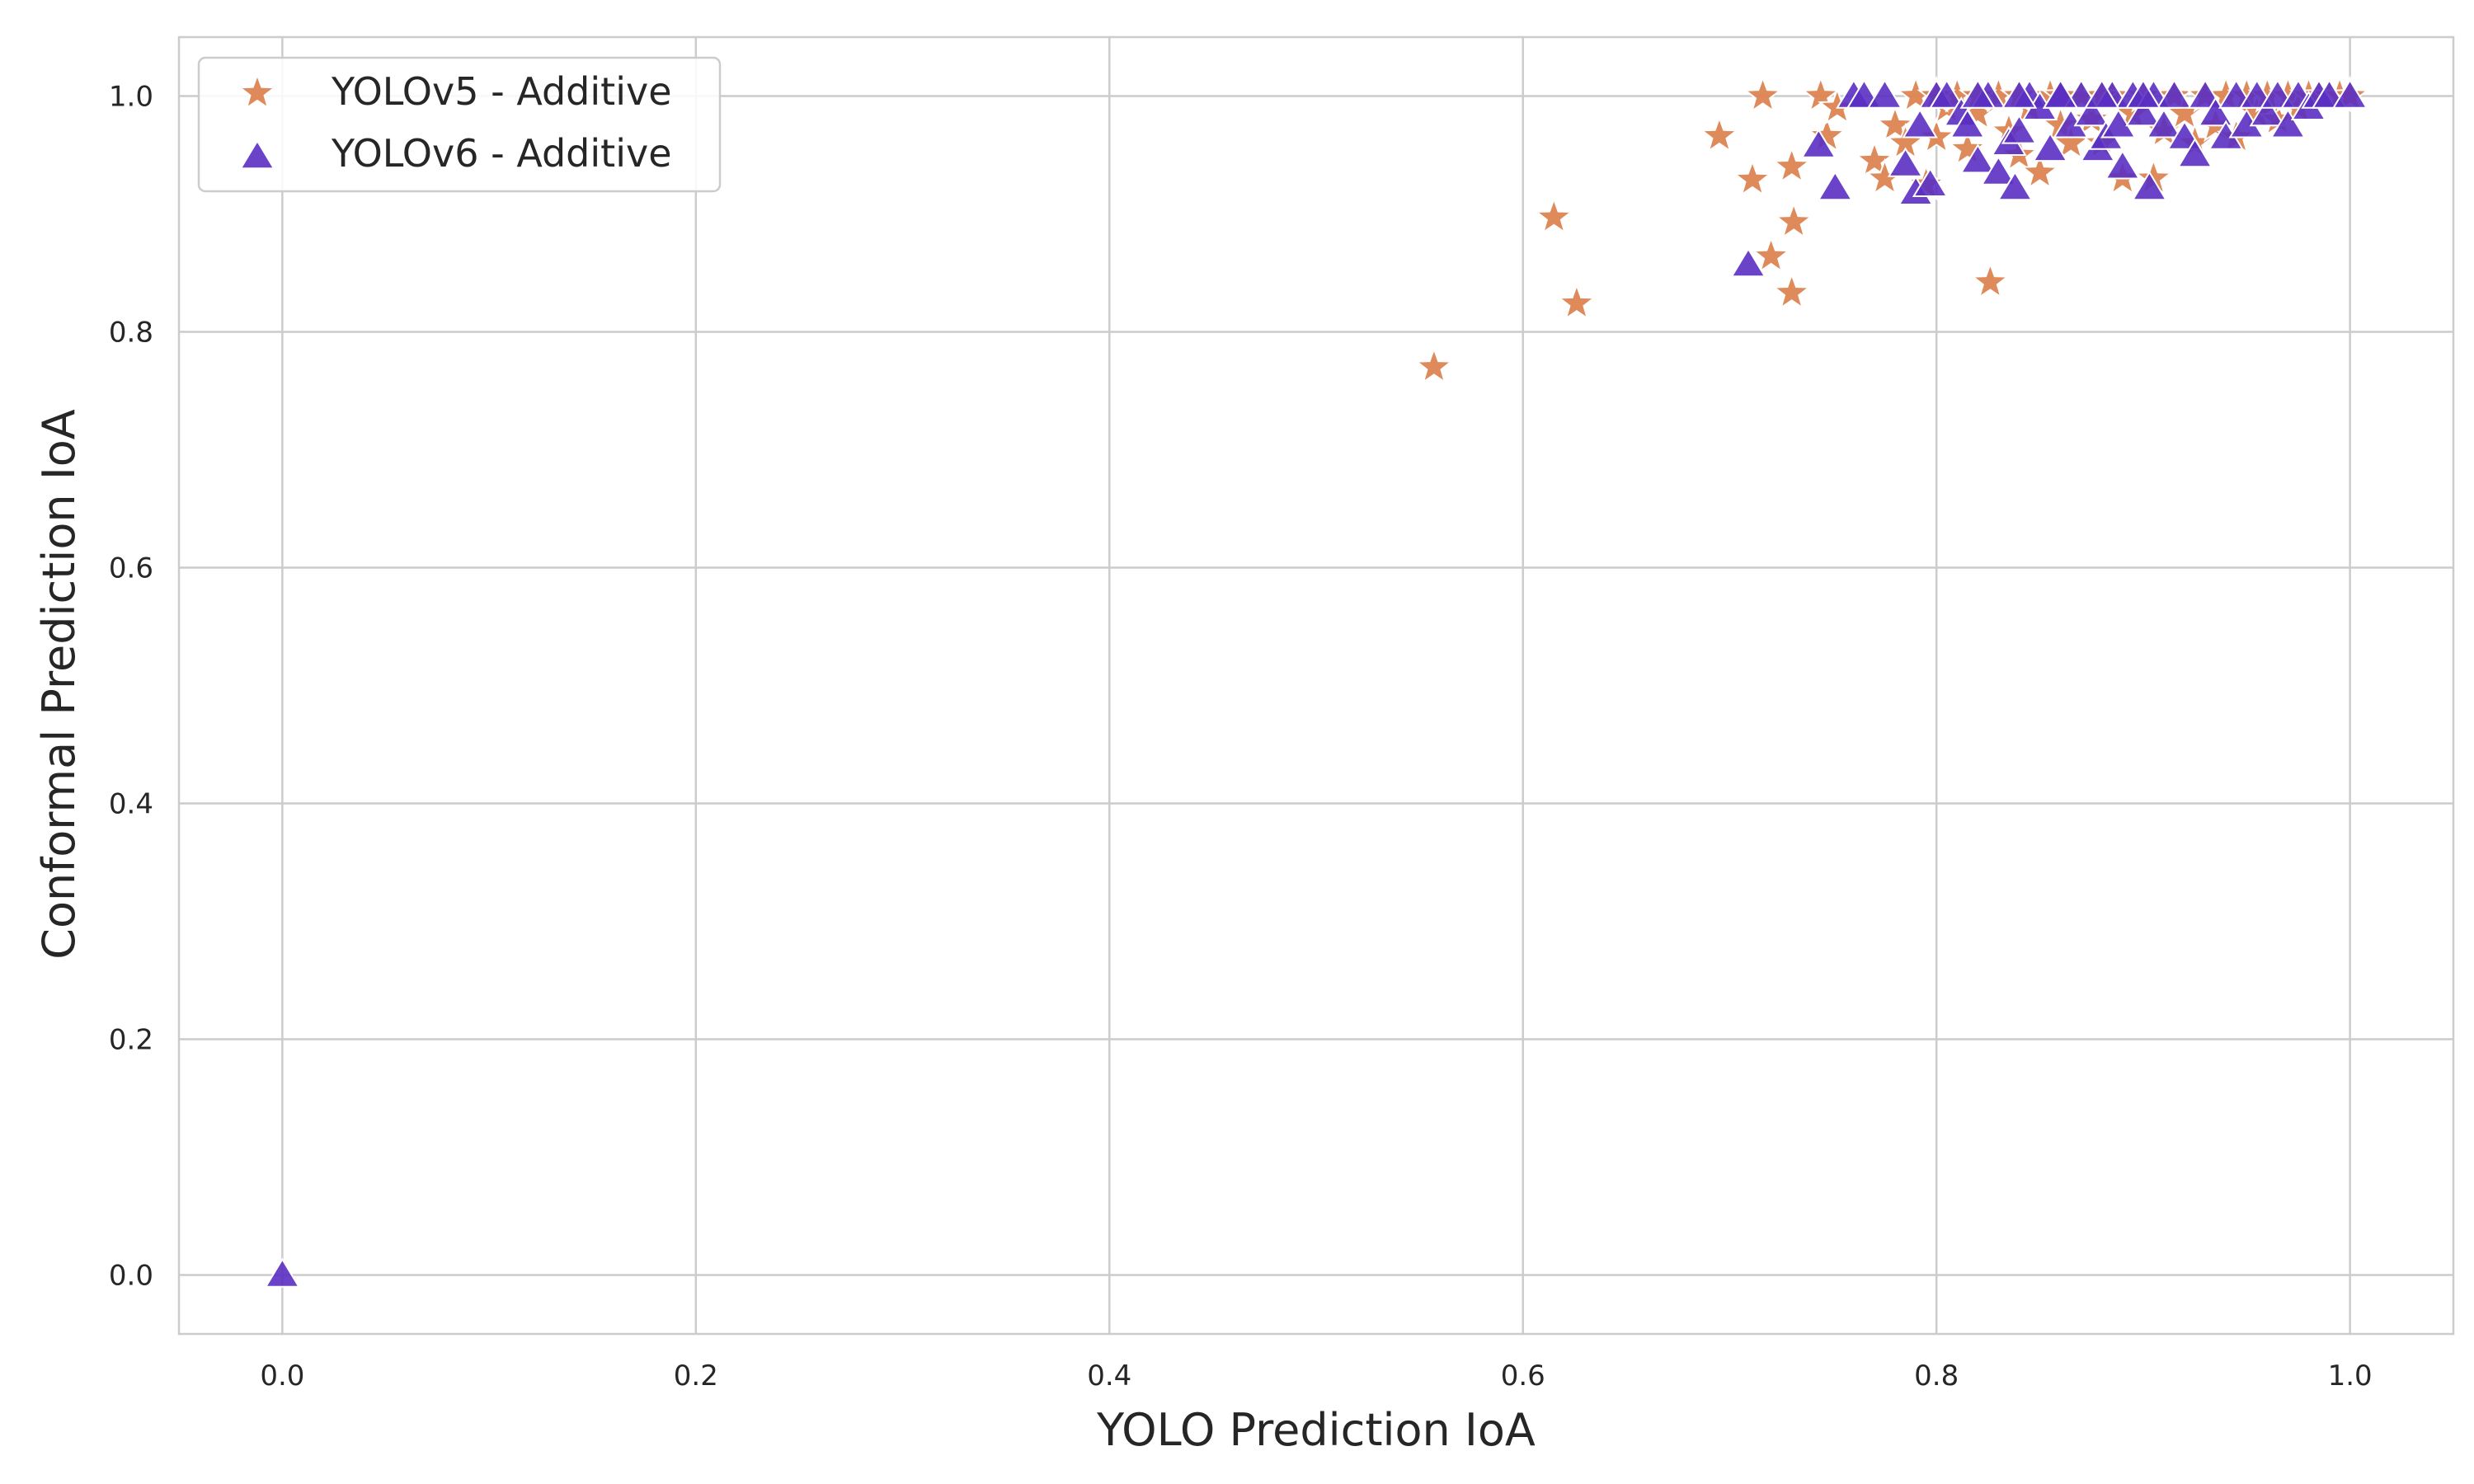  What do you see at coordinates (1109, 1376) in the screenshot?
I see `x-tick-label: 0.4` at bounding box center [1109, 1376].